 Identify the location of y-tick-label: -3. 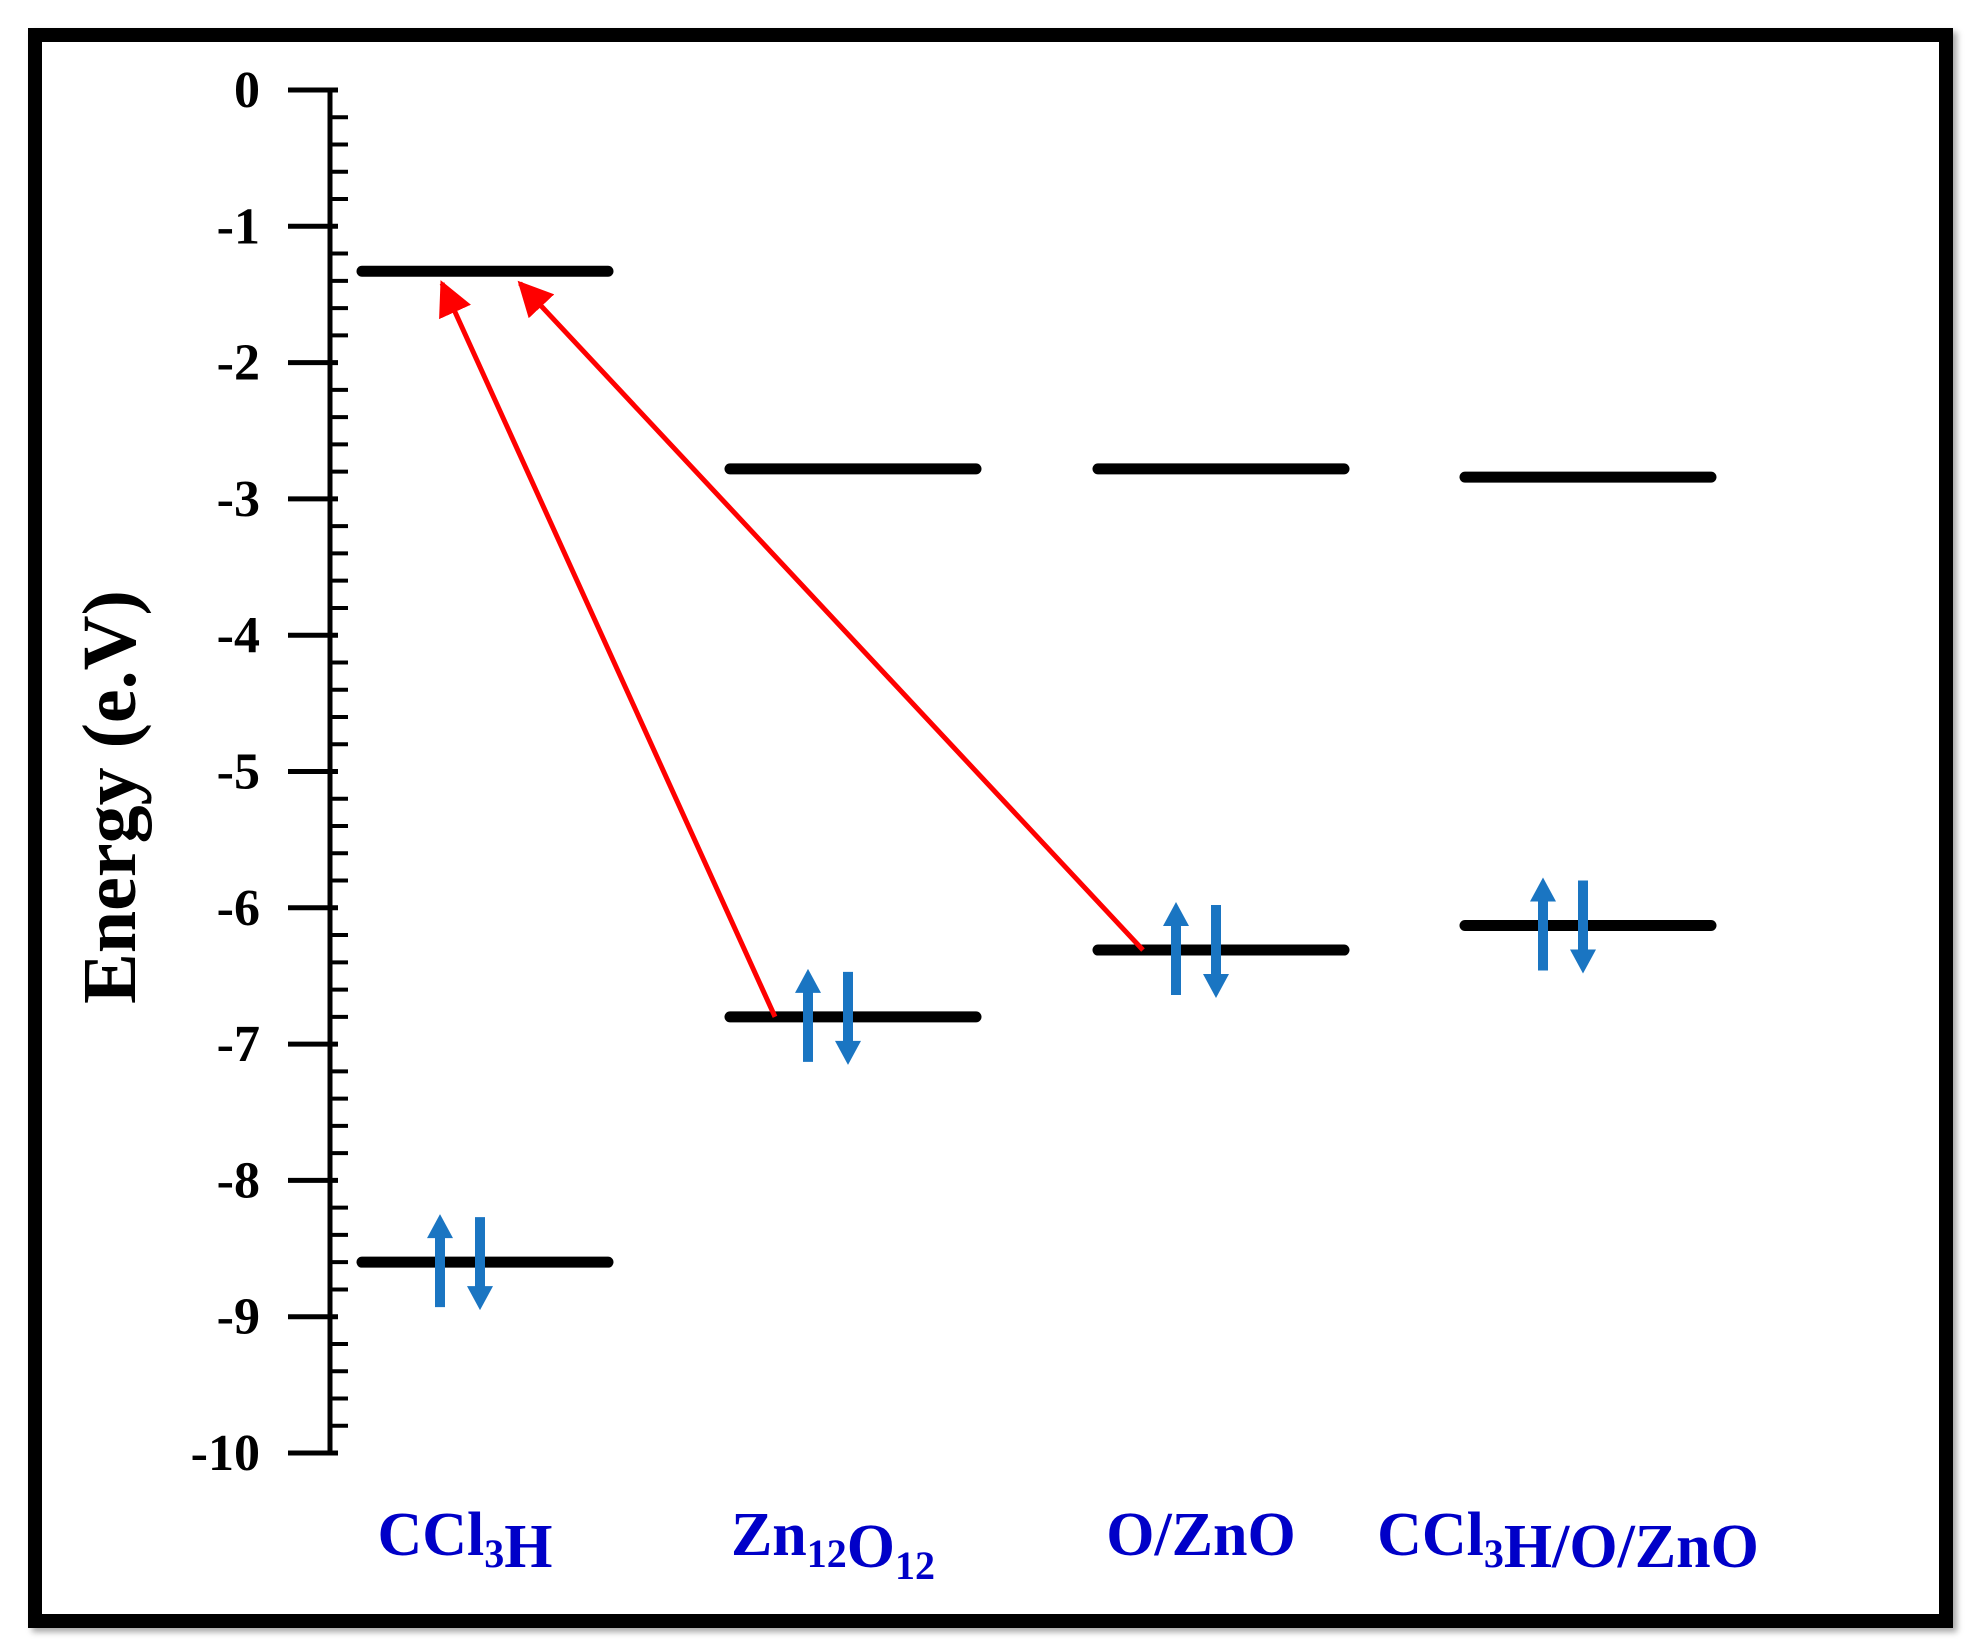
(238, 499).